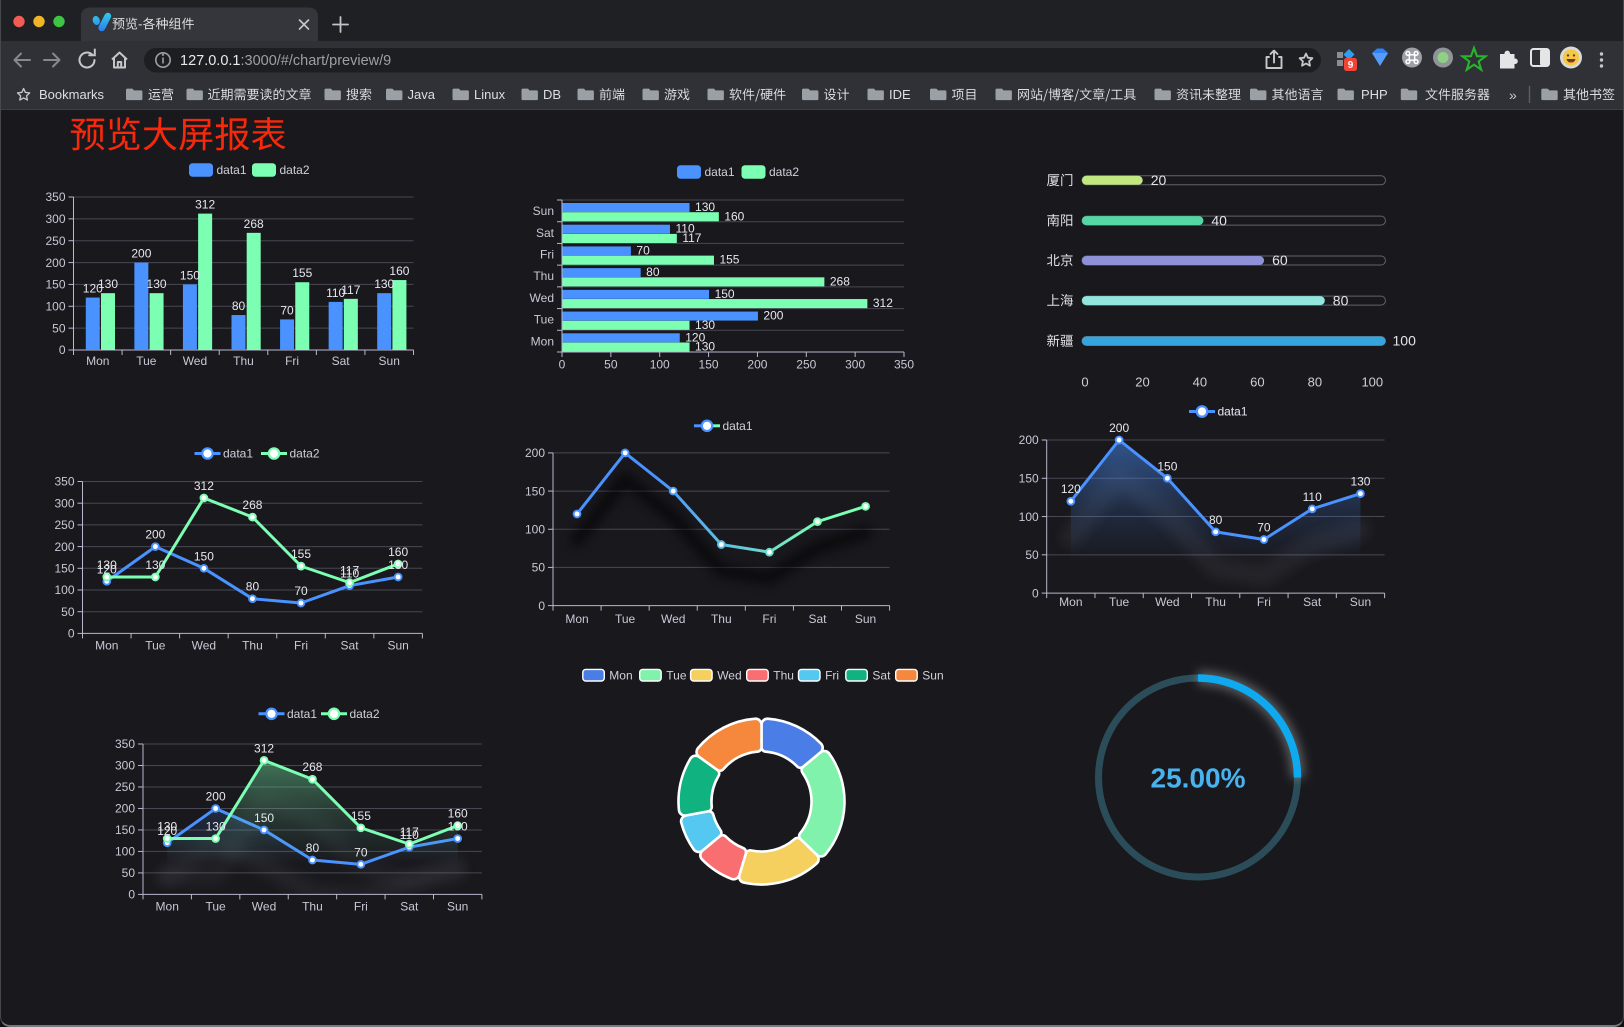  I want to click on svg-text: 350, so click(64, 482).